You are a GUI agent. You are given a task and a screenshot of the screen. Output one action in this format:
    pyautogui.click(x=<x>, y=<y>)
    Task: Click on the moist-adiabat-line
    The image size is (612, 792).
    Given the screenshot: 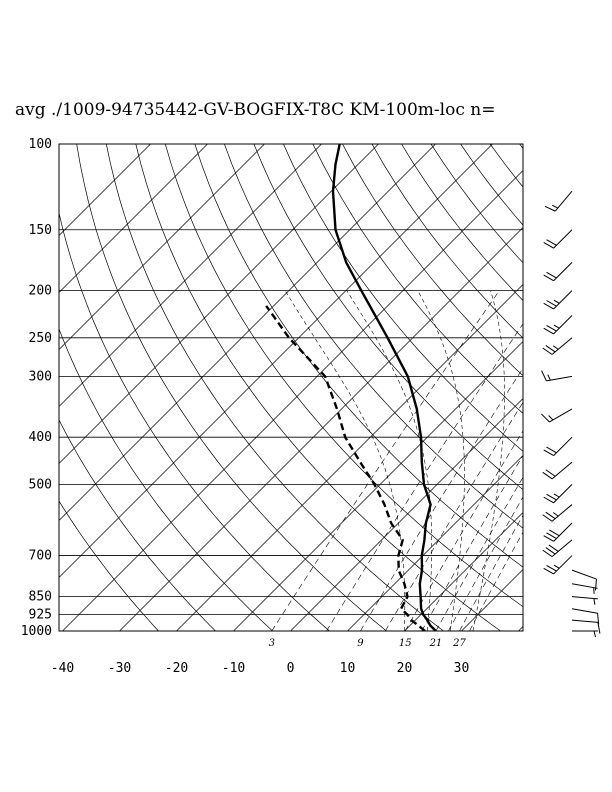 What is the action you would take?
    pyautogui.click(x=441, y=460)
    